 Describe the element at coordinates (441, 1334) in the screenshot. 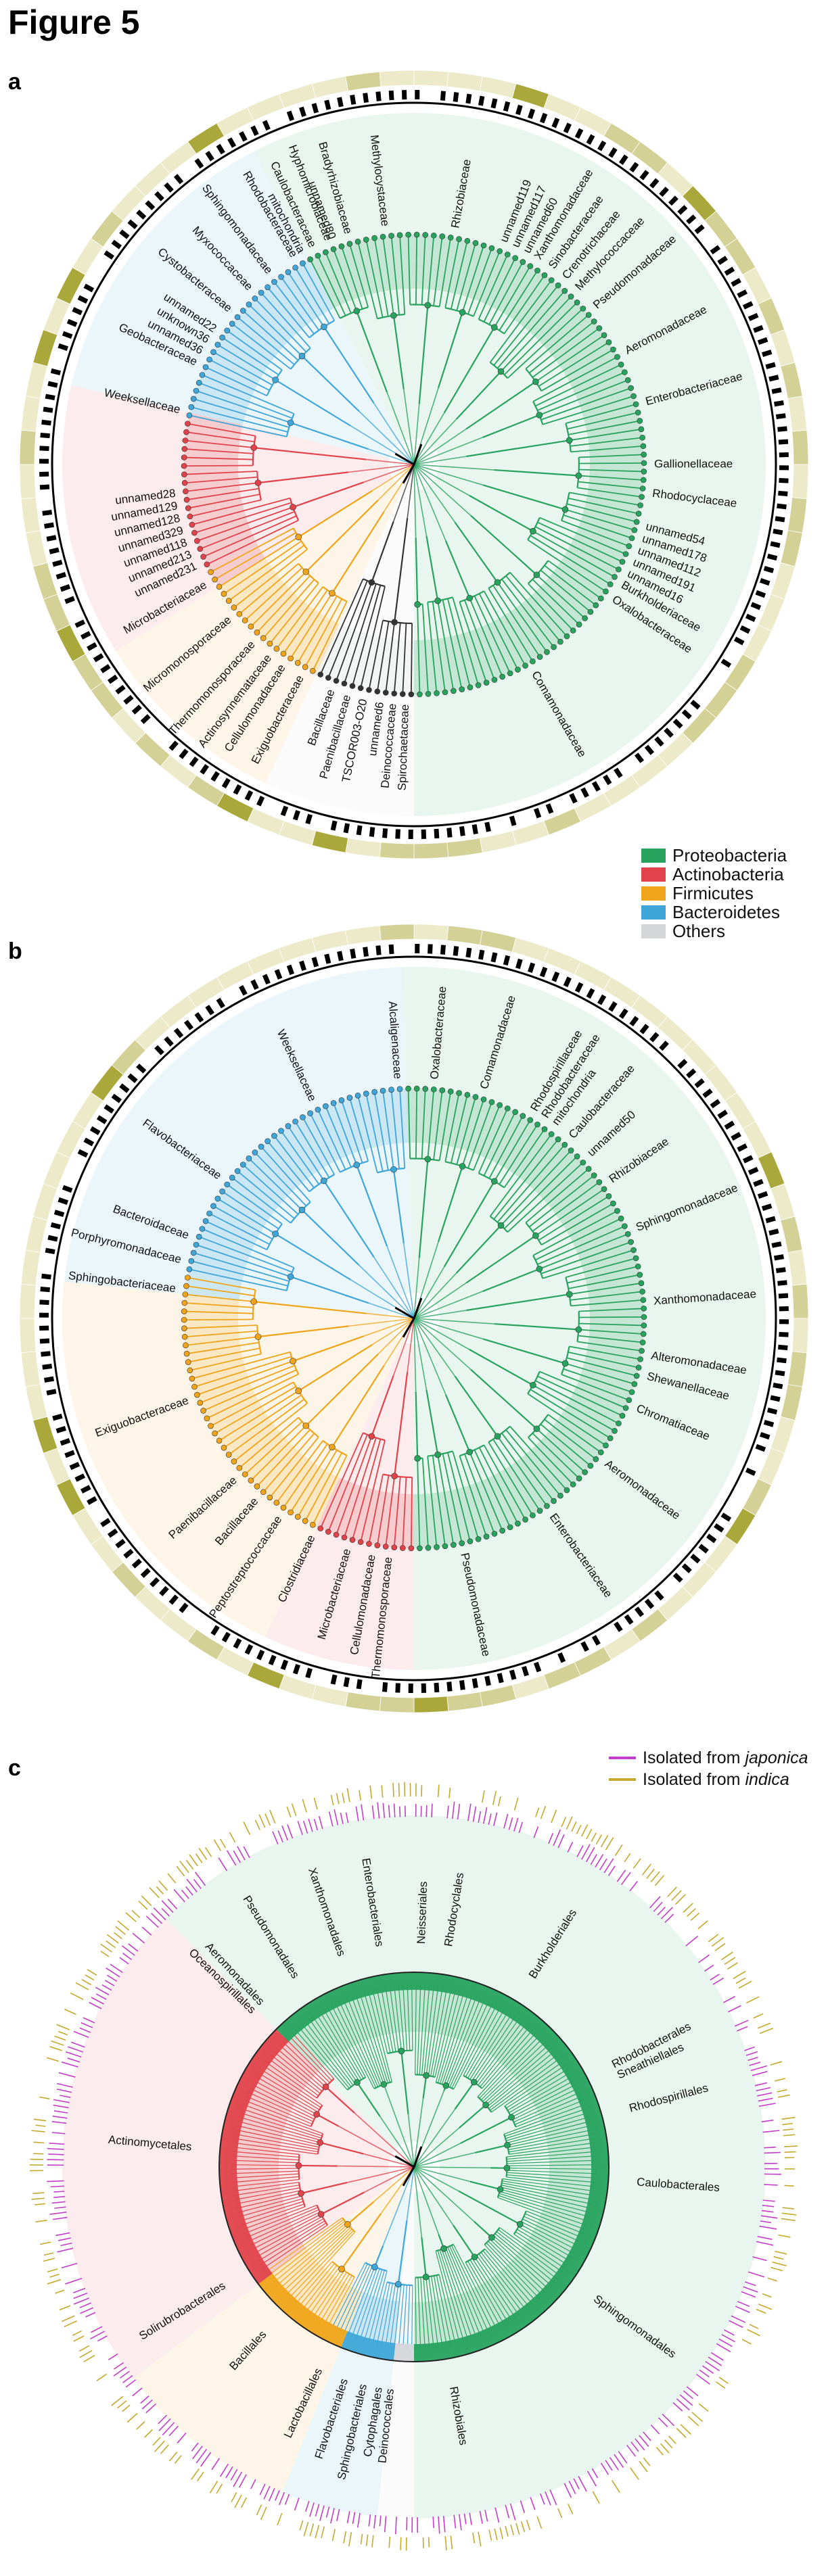

I see `panel-b-root-link` at that location.